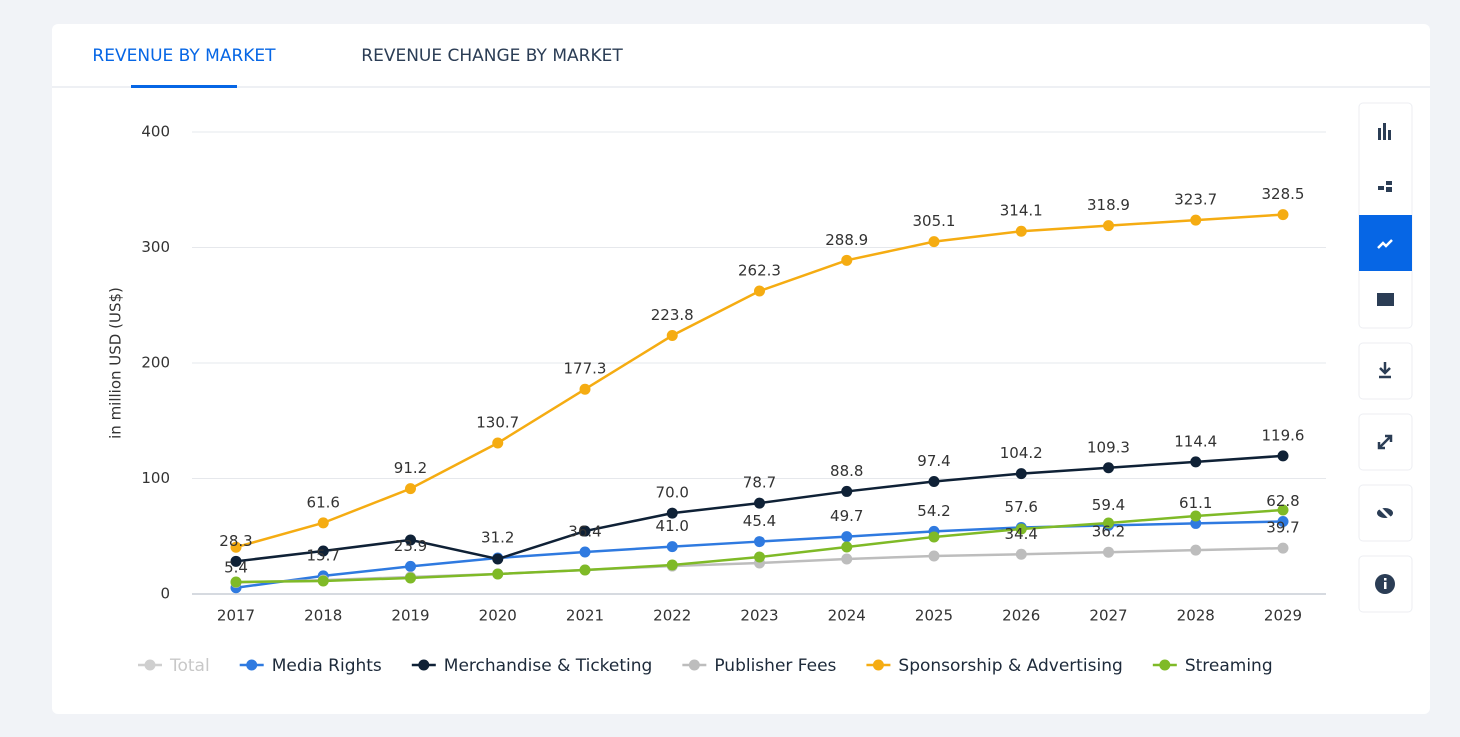 The height and width of the screenshot is (737, 1460). Describe the element at coordinates (1282, 528) in the screenshot. I see `value-label: 39.7` at that location.